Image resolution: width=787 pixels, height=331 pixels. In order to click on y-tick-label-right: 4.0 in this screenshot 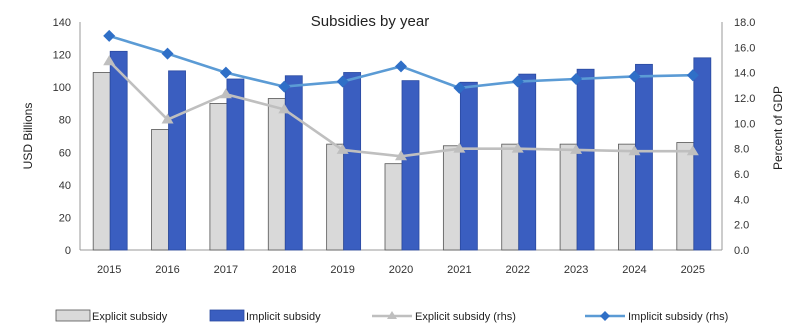, I will do `click(741, 200)`.